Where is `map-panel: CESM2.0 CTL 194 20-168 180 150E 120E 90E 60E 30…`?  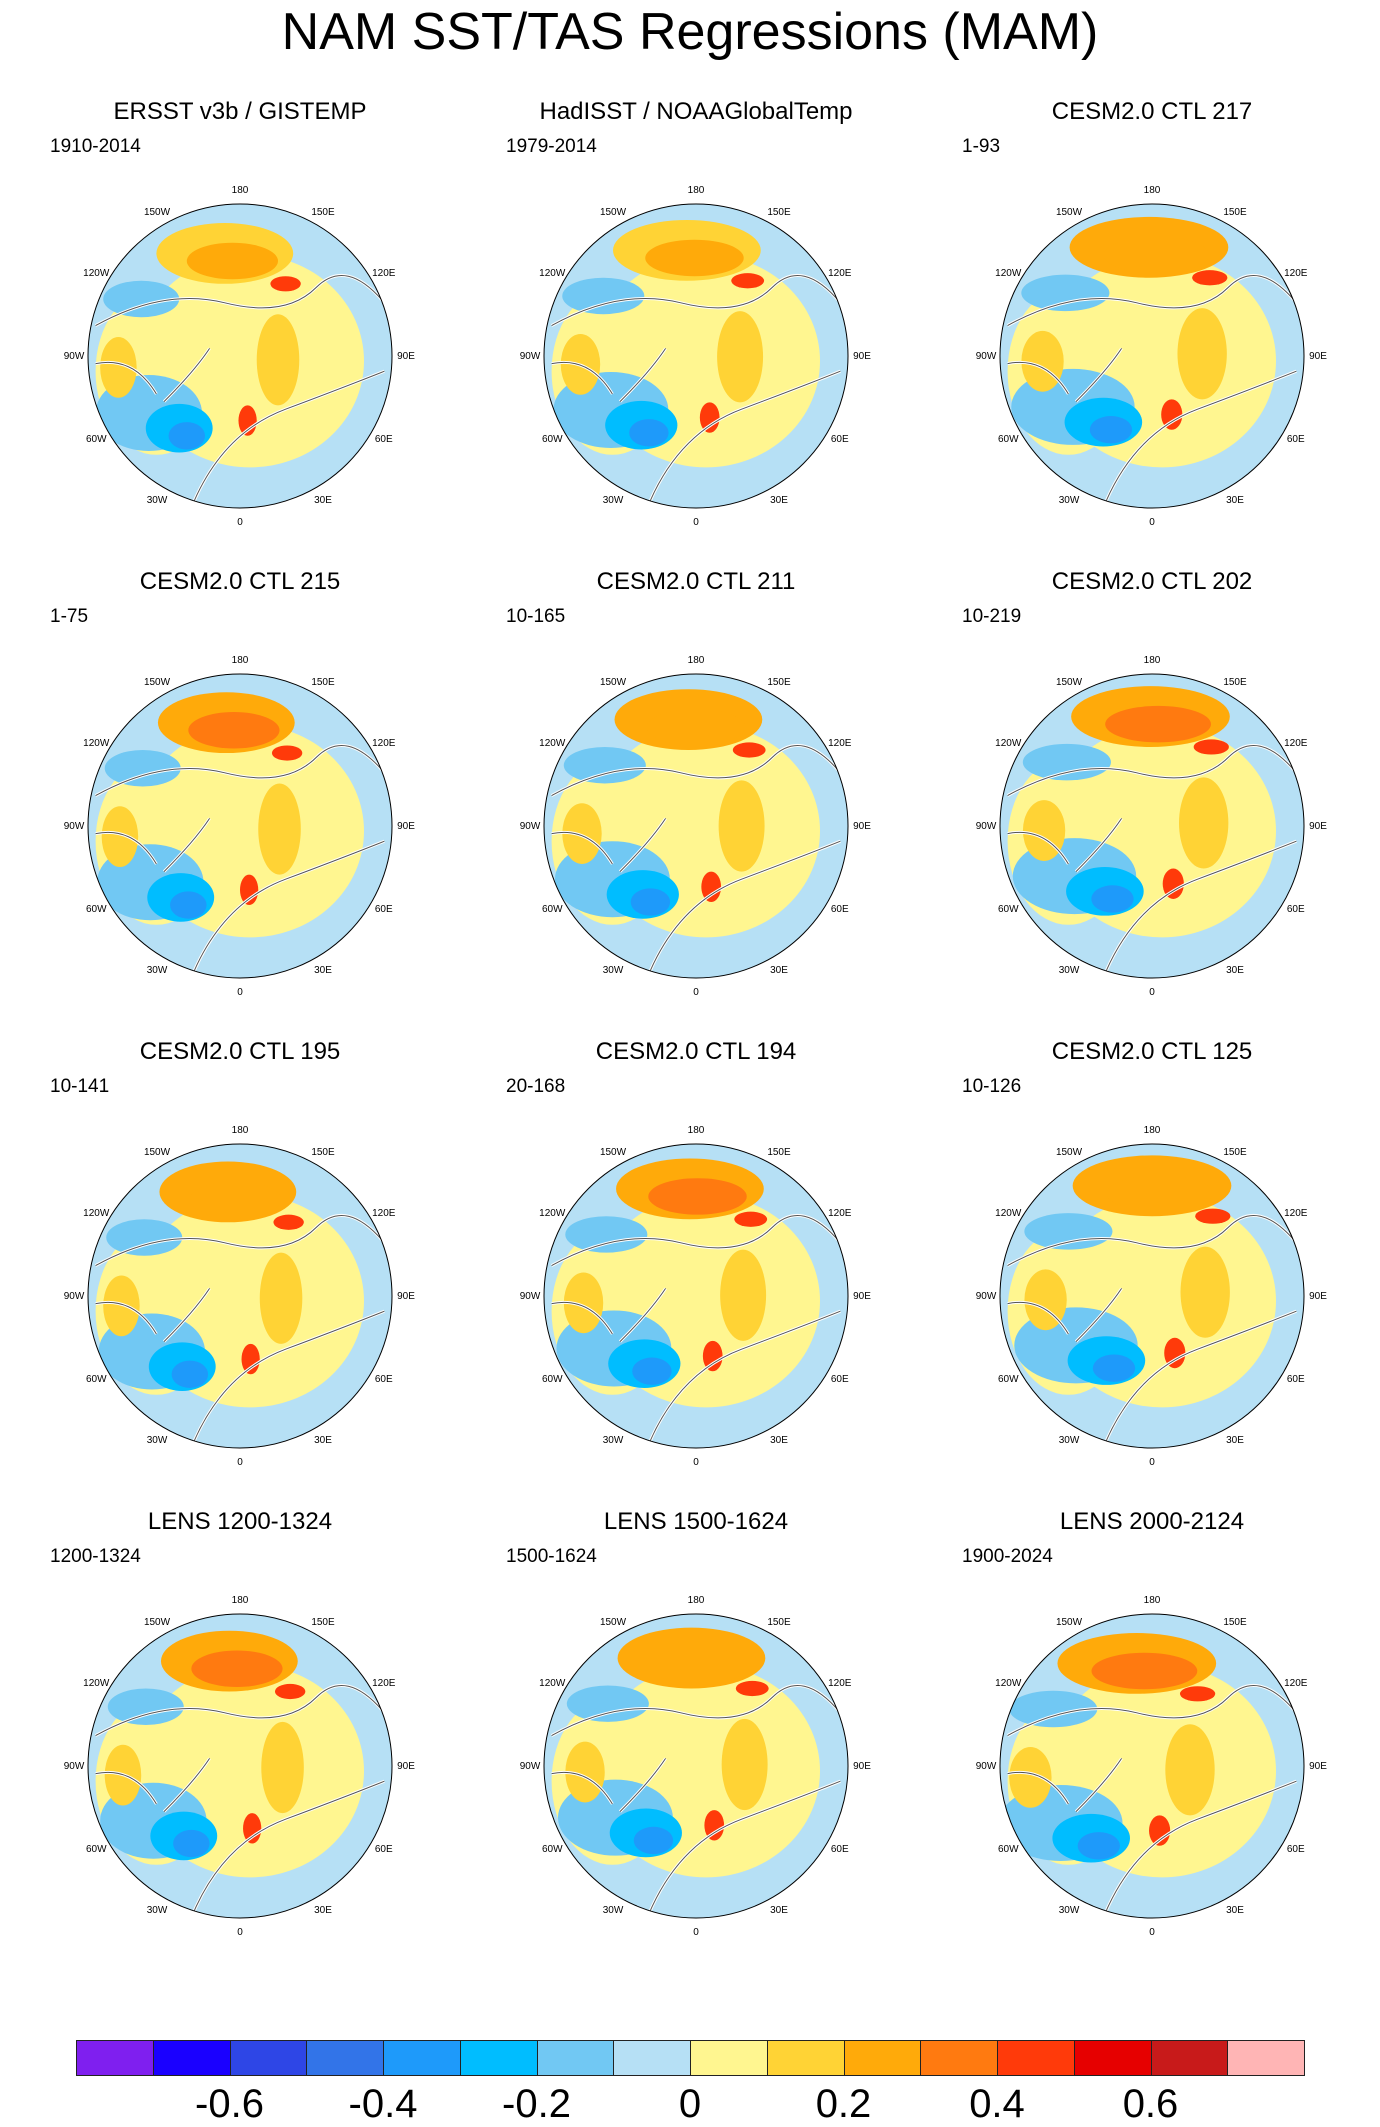 map-panel: CESM2.0 CTL 194 20-168 180 150E 120E 90E 60E 30… is located at coordinates (696, 1273).